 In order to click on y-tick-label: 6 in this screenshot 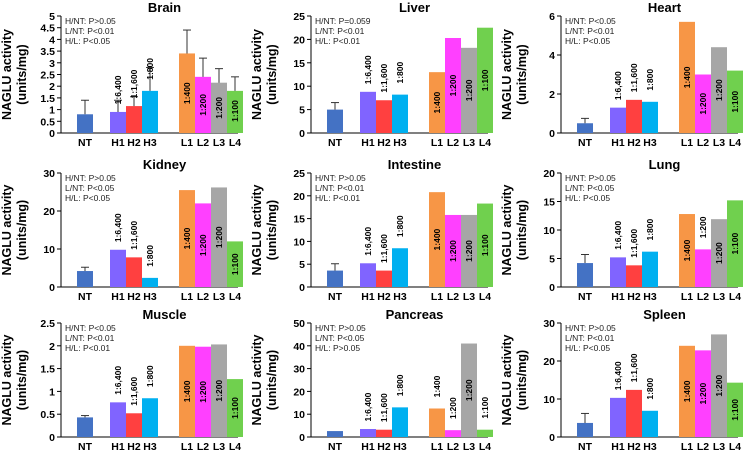, I will do `click(552, 17)`.